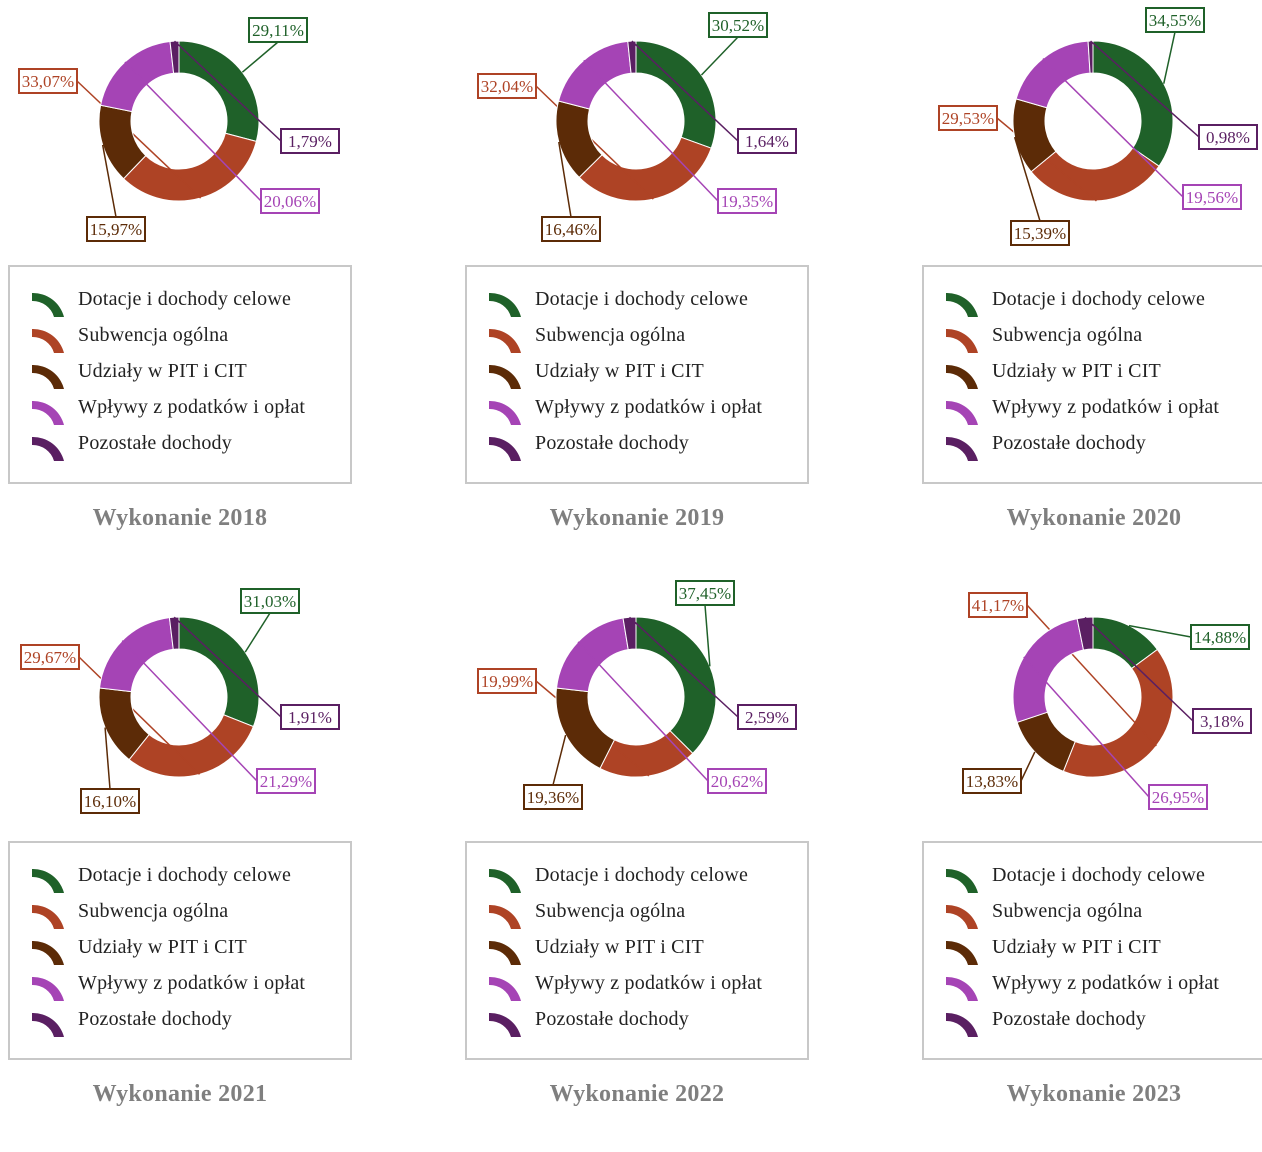  What do you see at coordinates (1094, 518) in the screenshot?
I see `chart-title: Wykonanie 2020` at bounding box center [1094, 518].